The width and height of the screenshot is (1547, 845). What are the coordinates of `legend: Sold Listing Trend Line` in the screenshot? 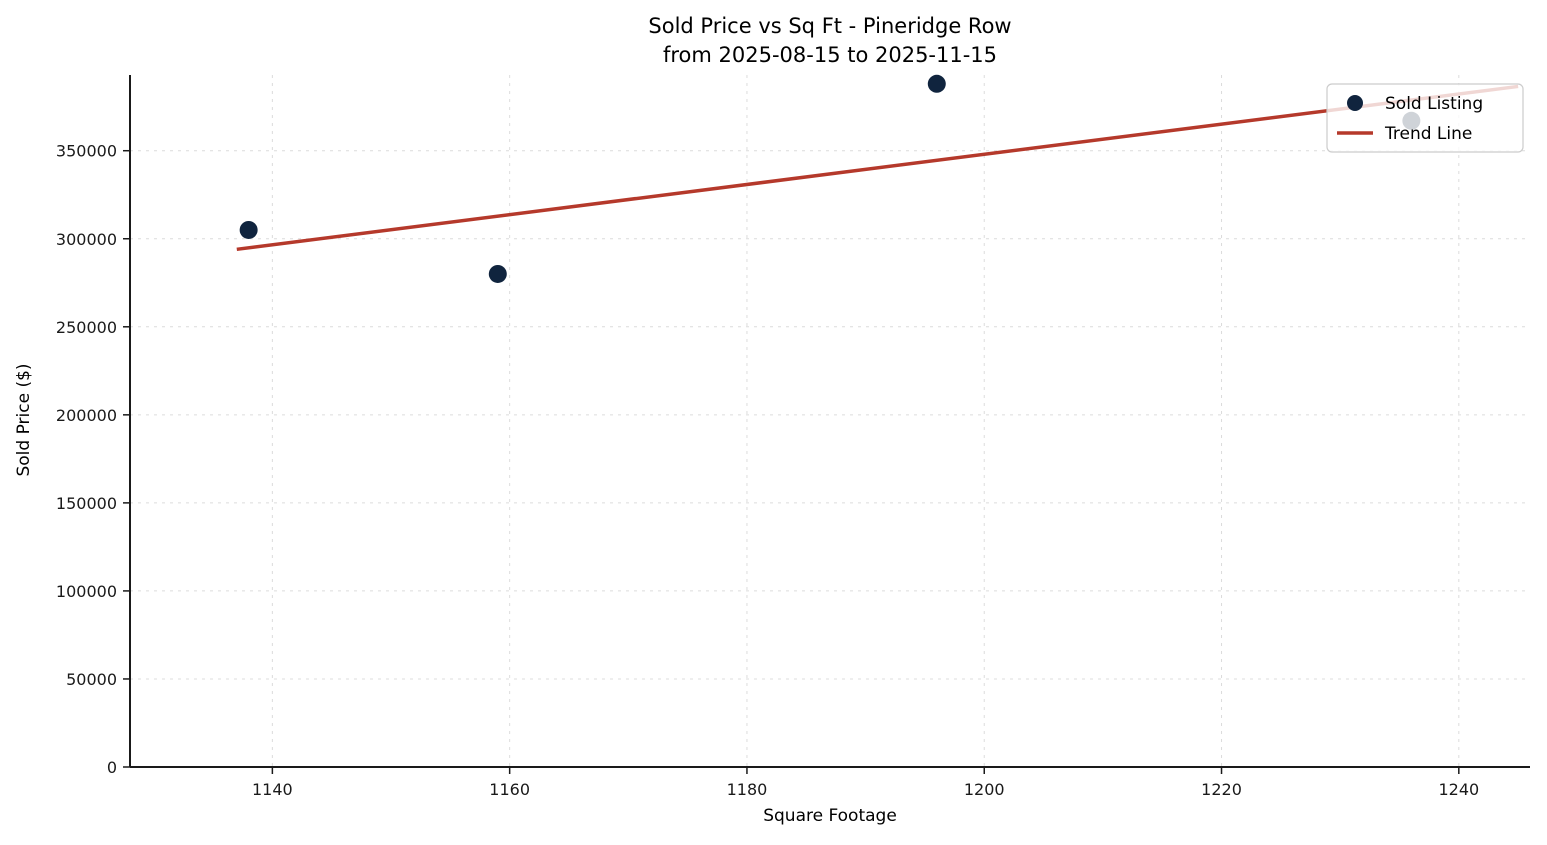 It's located at (1425, 118).